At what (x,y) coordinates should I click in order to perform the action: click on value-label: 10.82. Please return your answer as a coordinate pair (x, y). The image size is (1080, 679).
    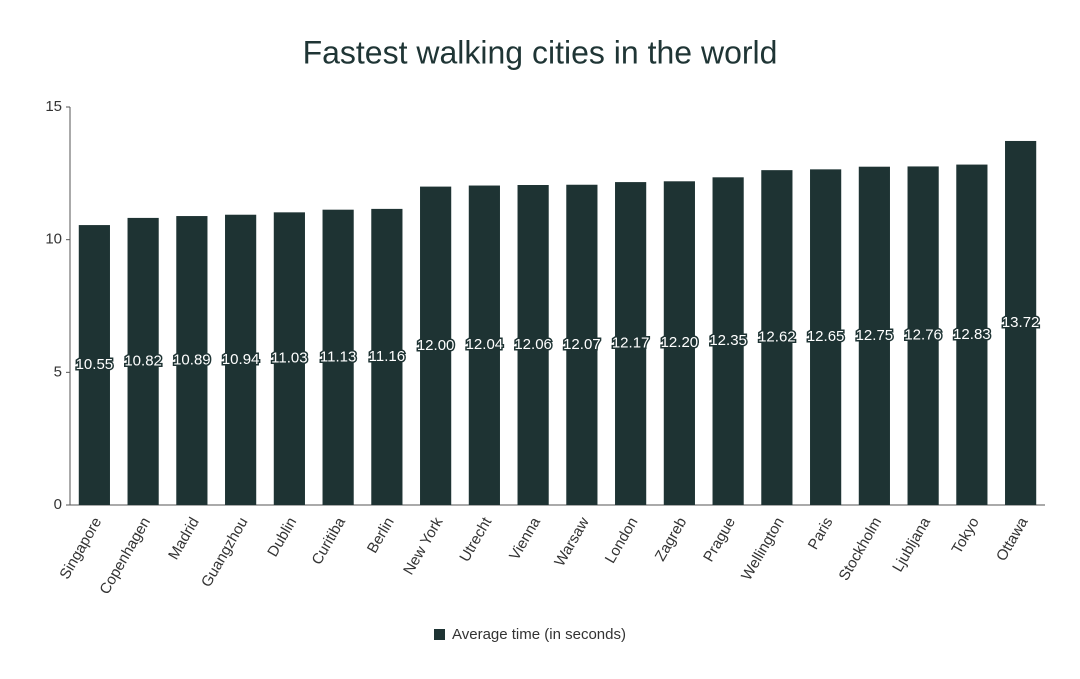
    Looking at the image, I should click on (143, 360).